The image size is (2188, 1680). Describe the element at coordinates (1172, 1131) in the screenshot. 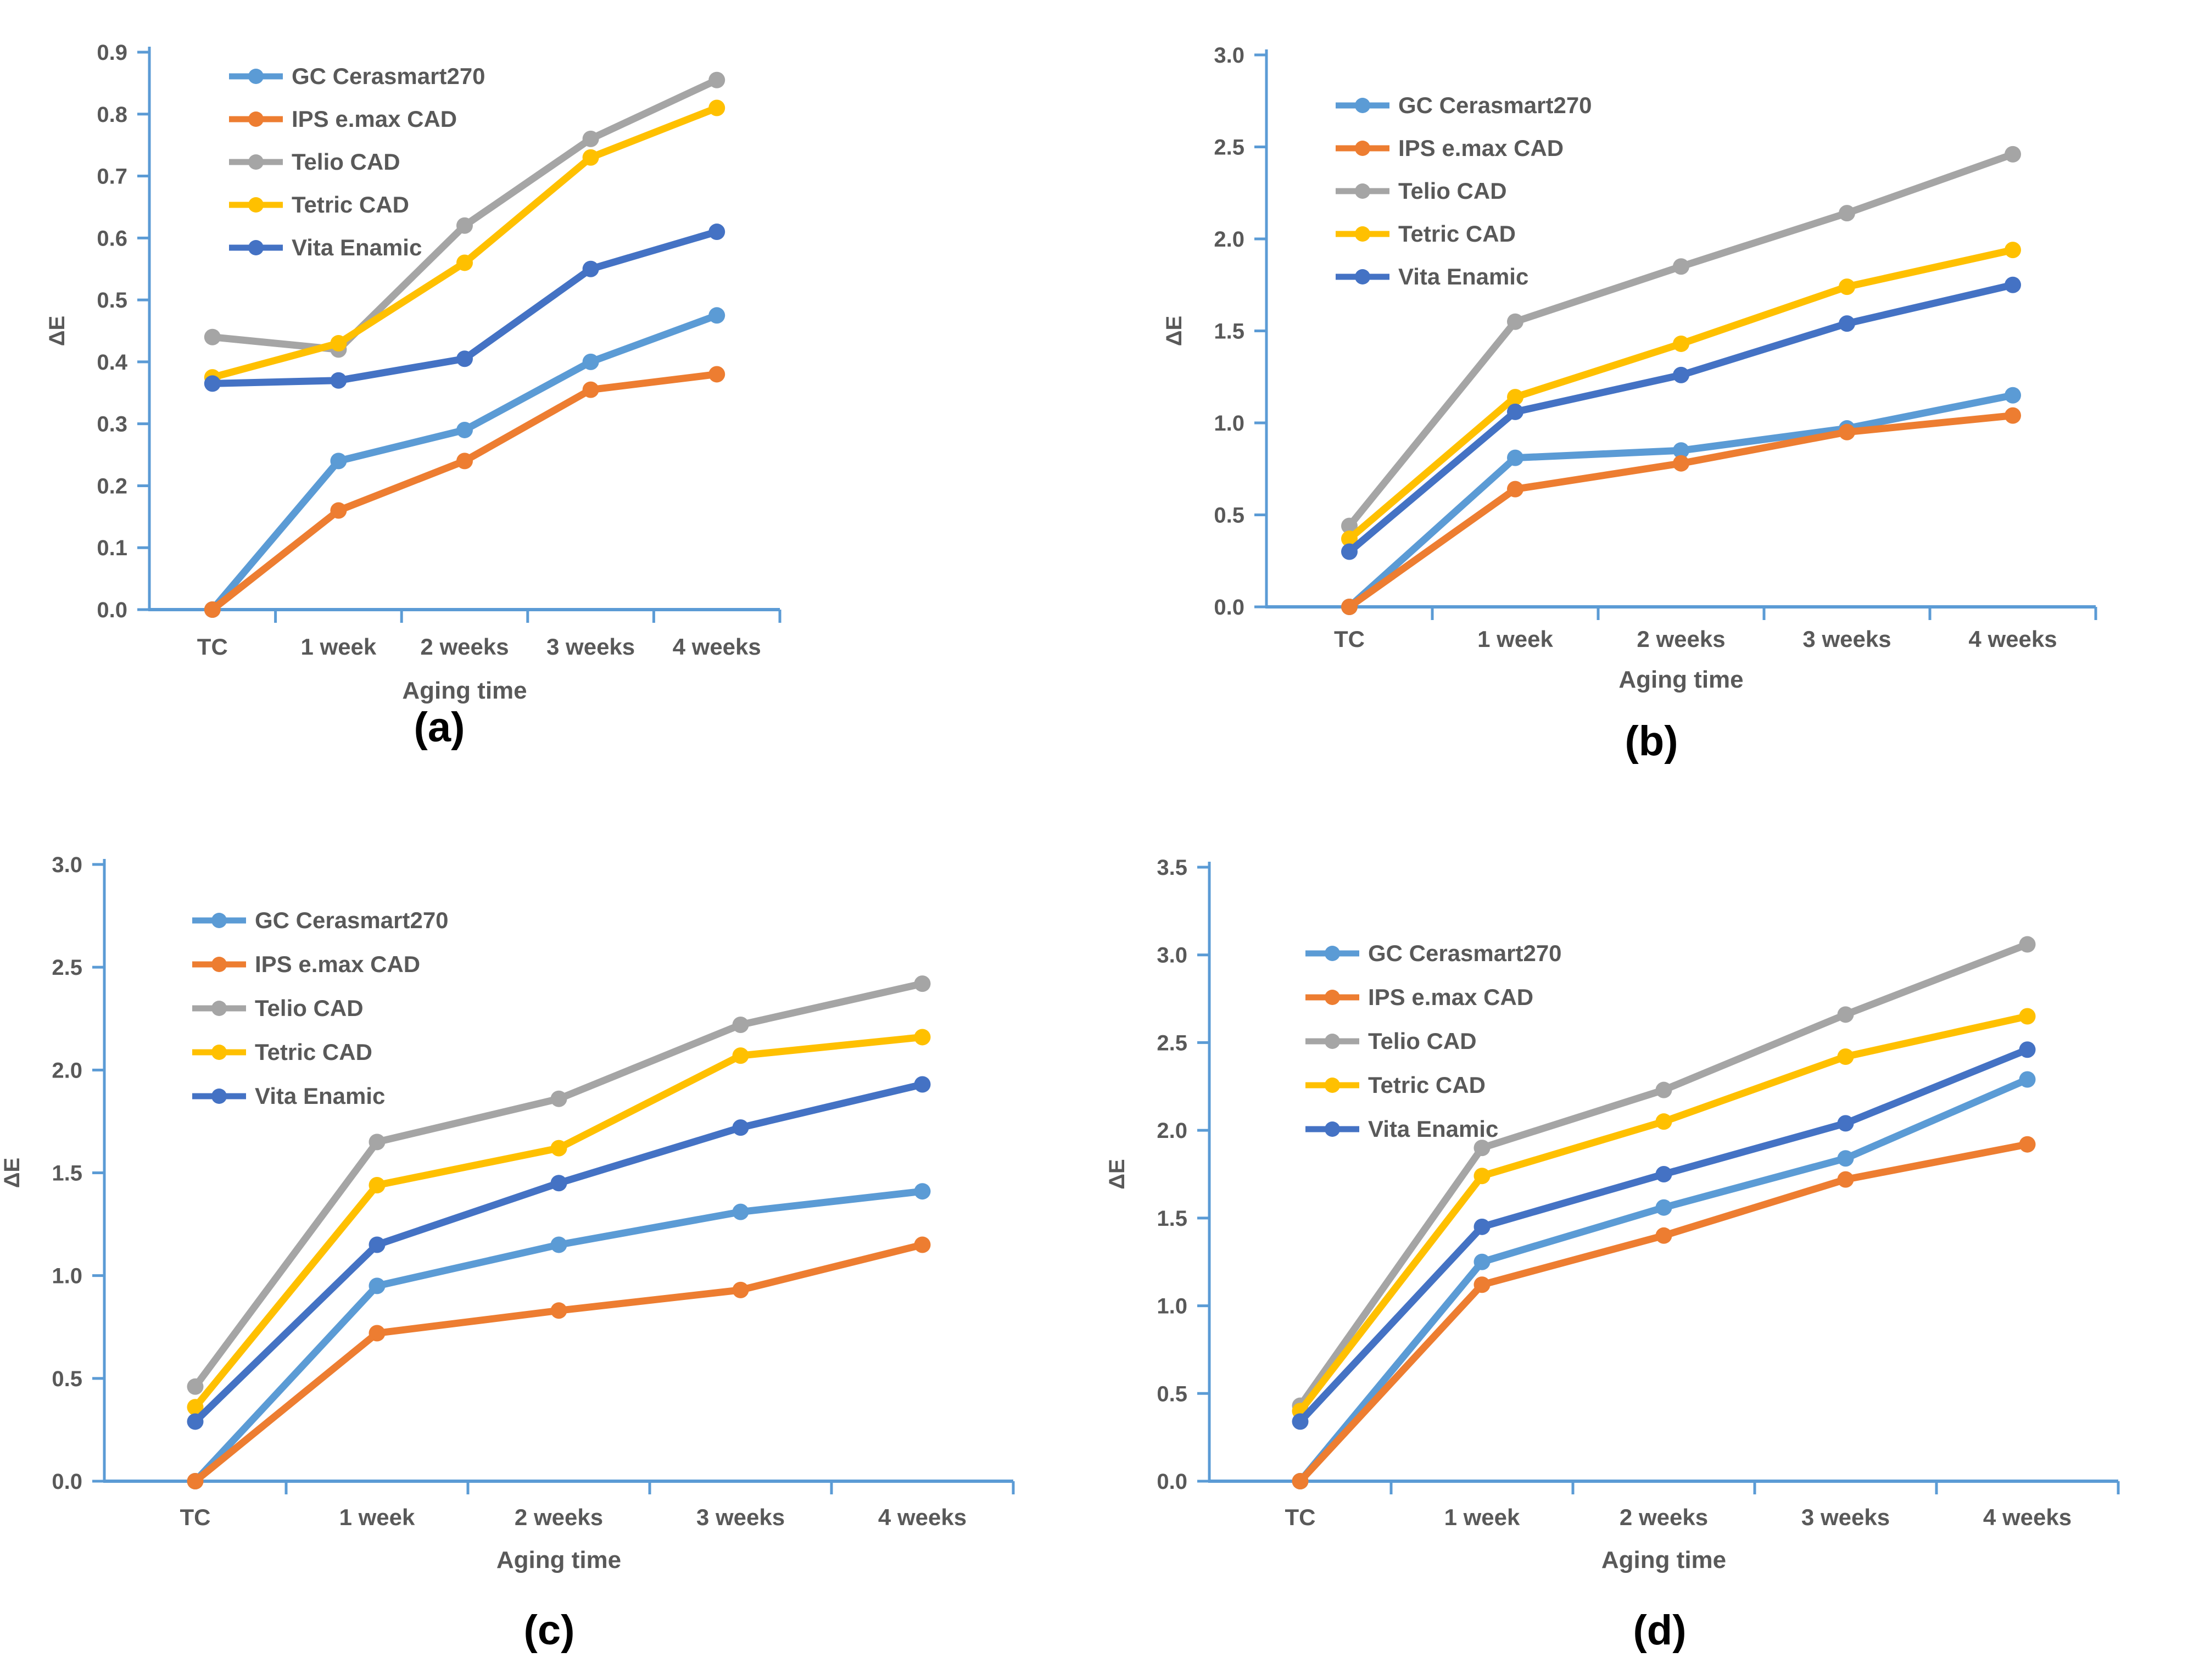

I see `y-tick-label: 2.0` at that location.